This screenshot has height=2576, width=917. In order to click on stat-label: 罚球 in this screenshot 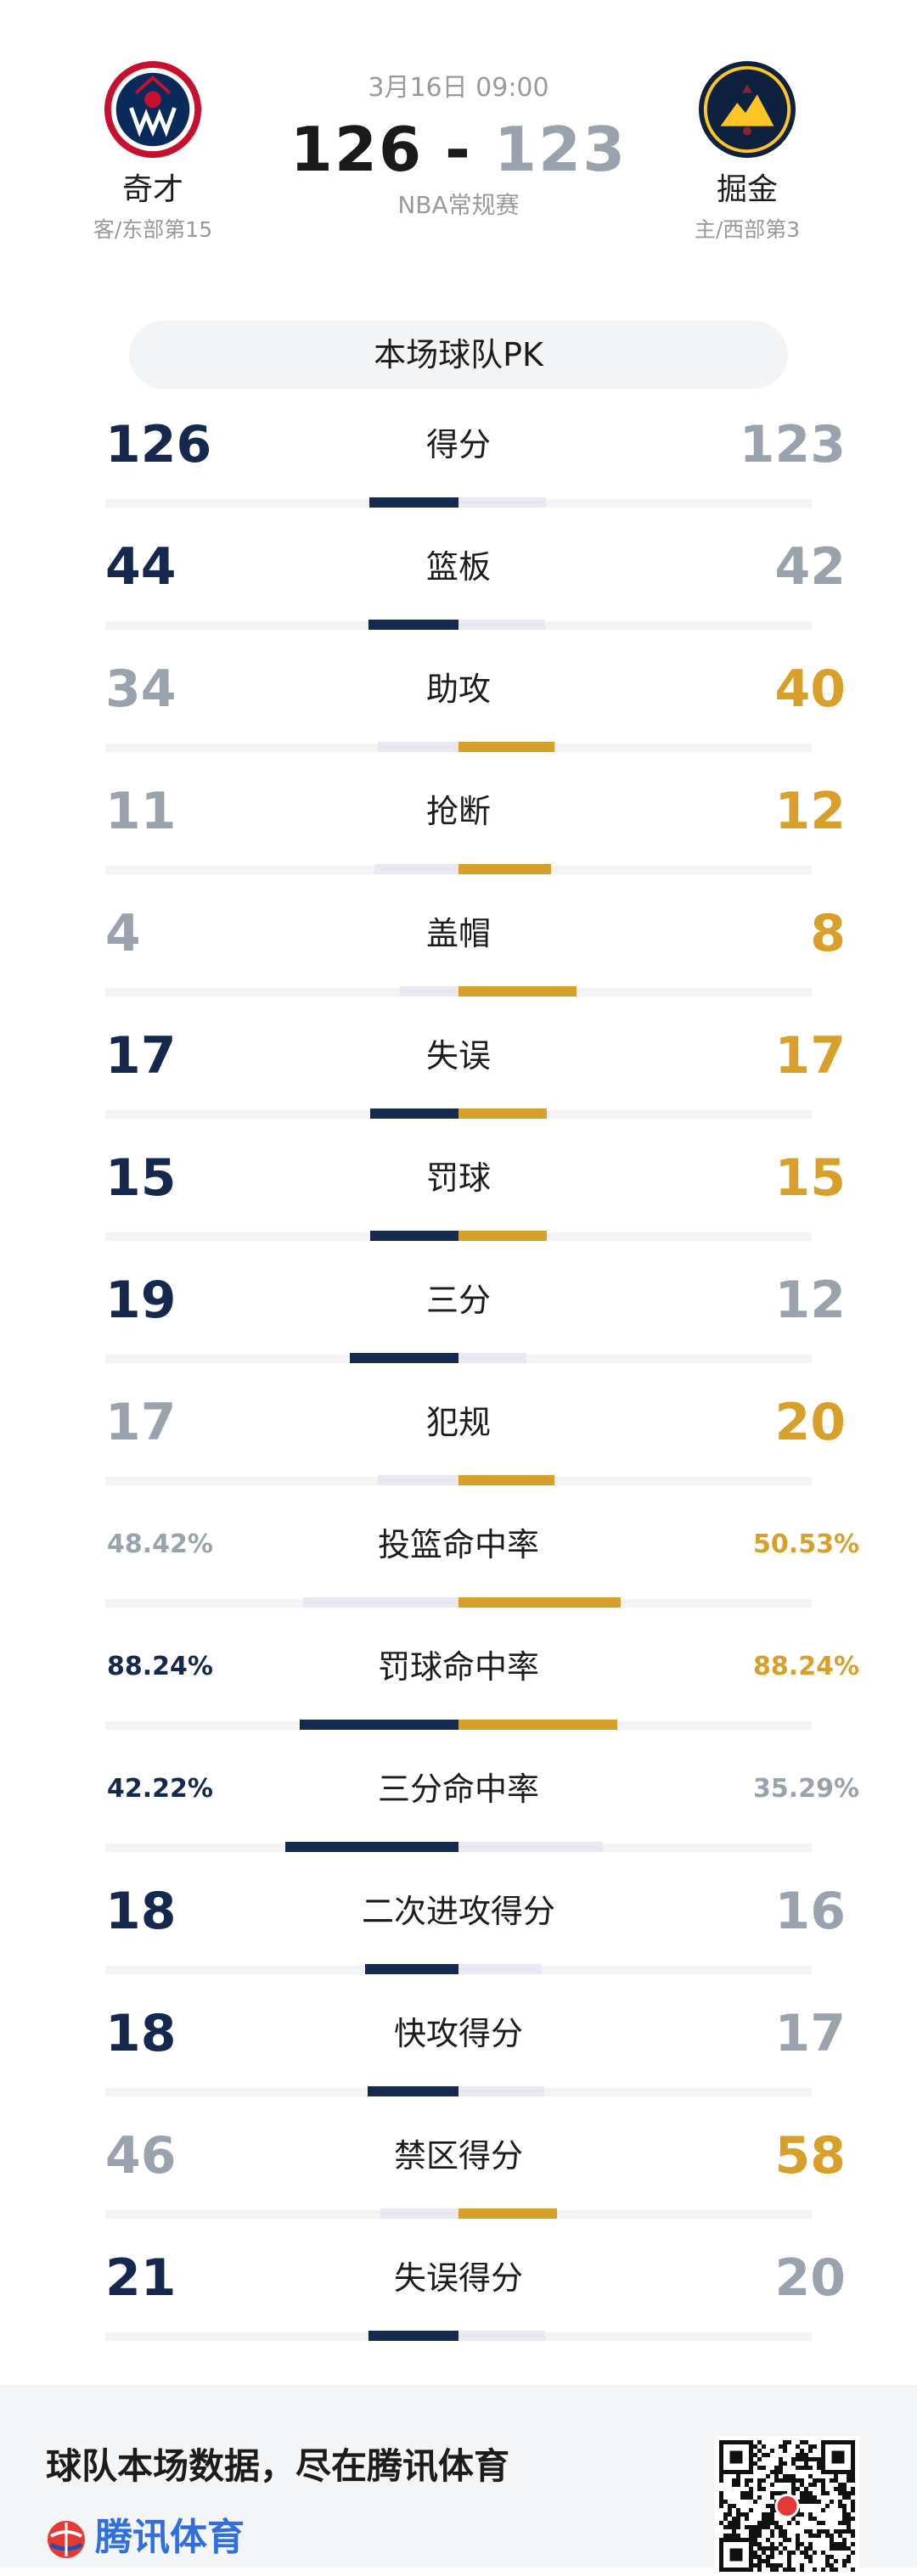, I will do `click(458, 1178)`.